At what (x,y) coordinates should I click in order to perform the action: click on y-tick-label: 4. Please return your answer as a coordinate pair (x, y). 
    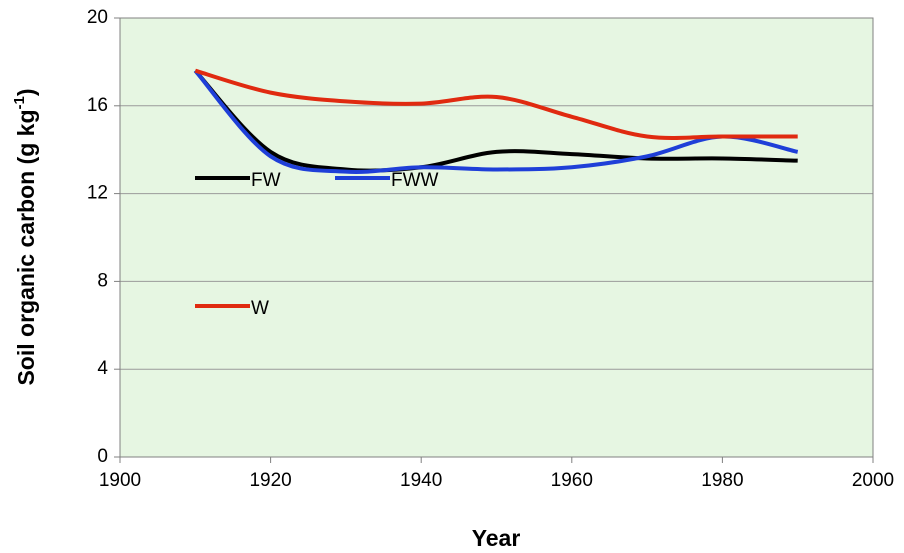
    Looking at the image, I should click on (102, 368).